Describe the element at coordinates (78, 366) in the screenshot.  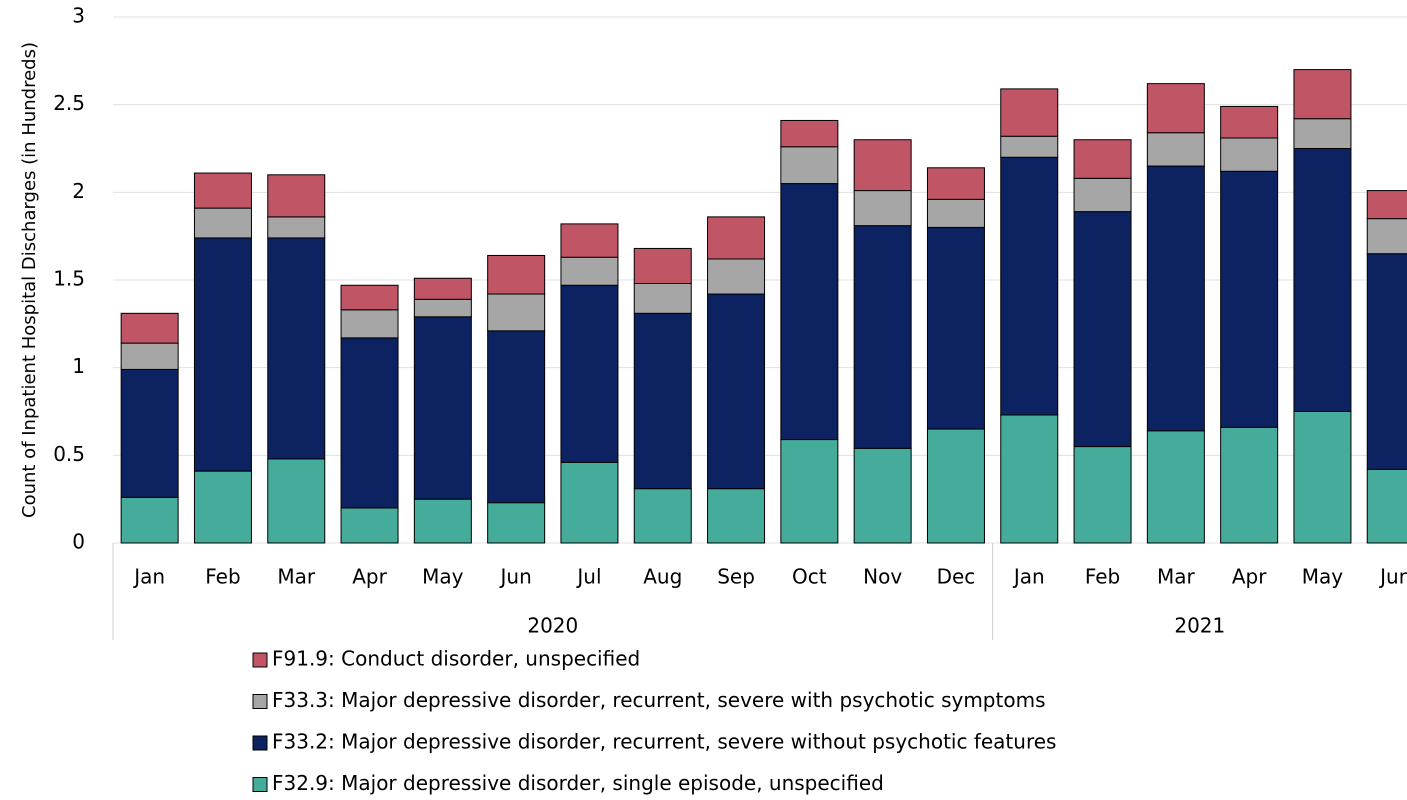
I see `y-tick-label: 1` at that location.